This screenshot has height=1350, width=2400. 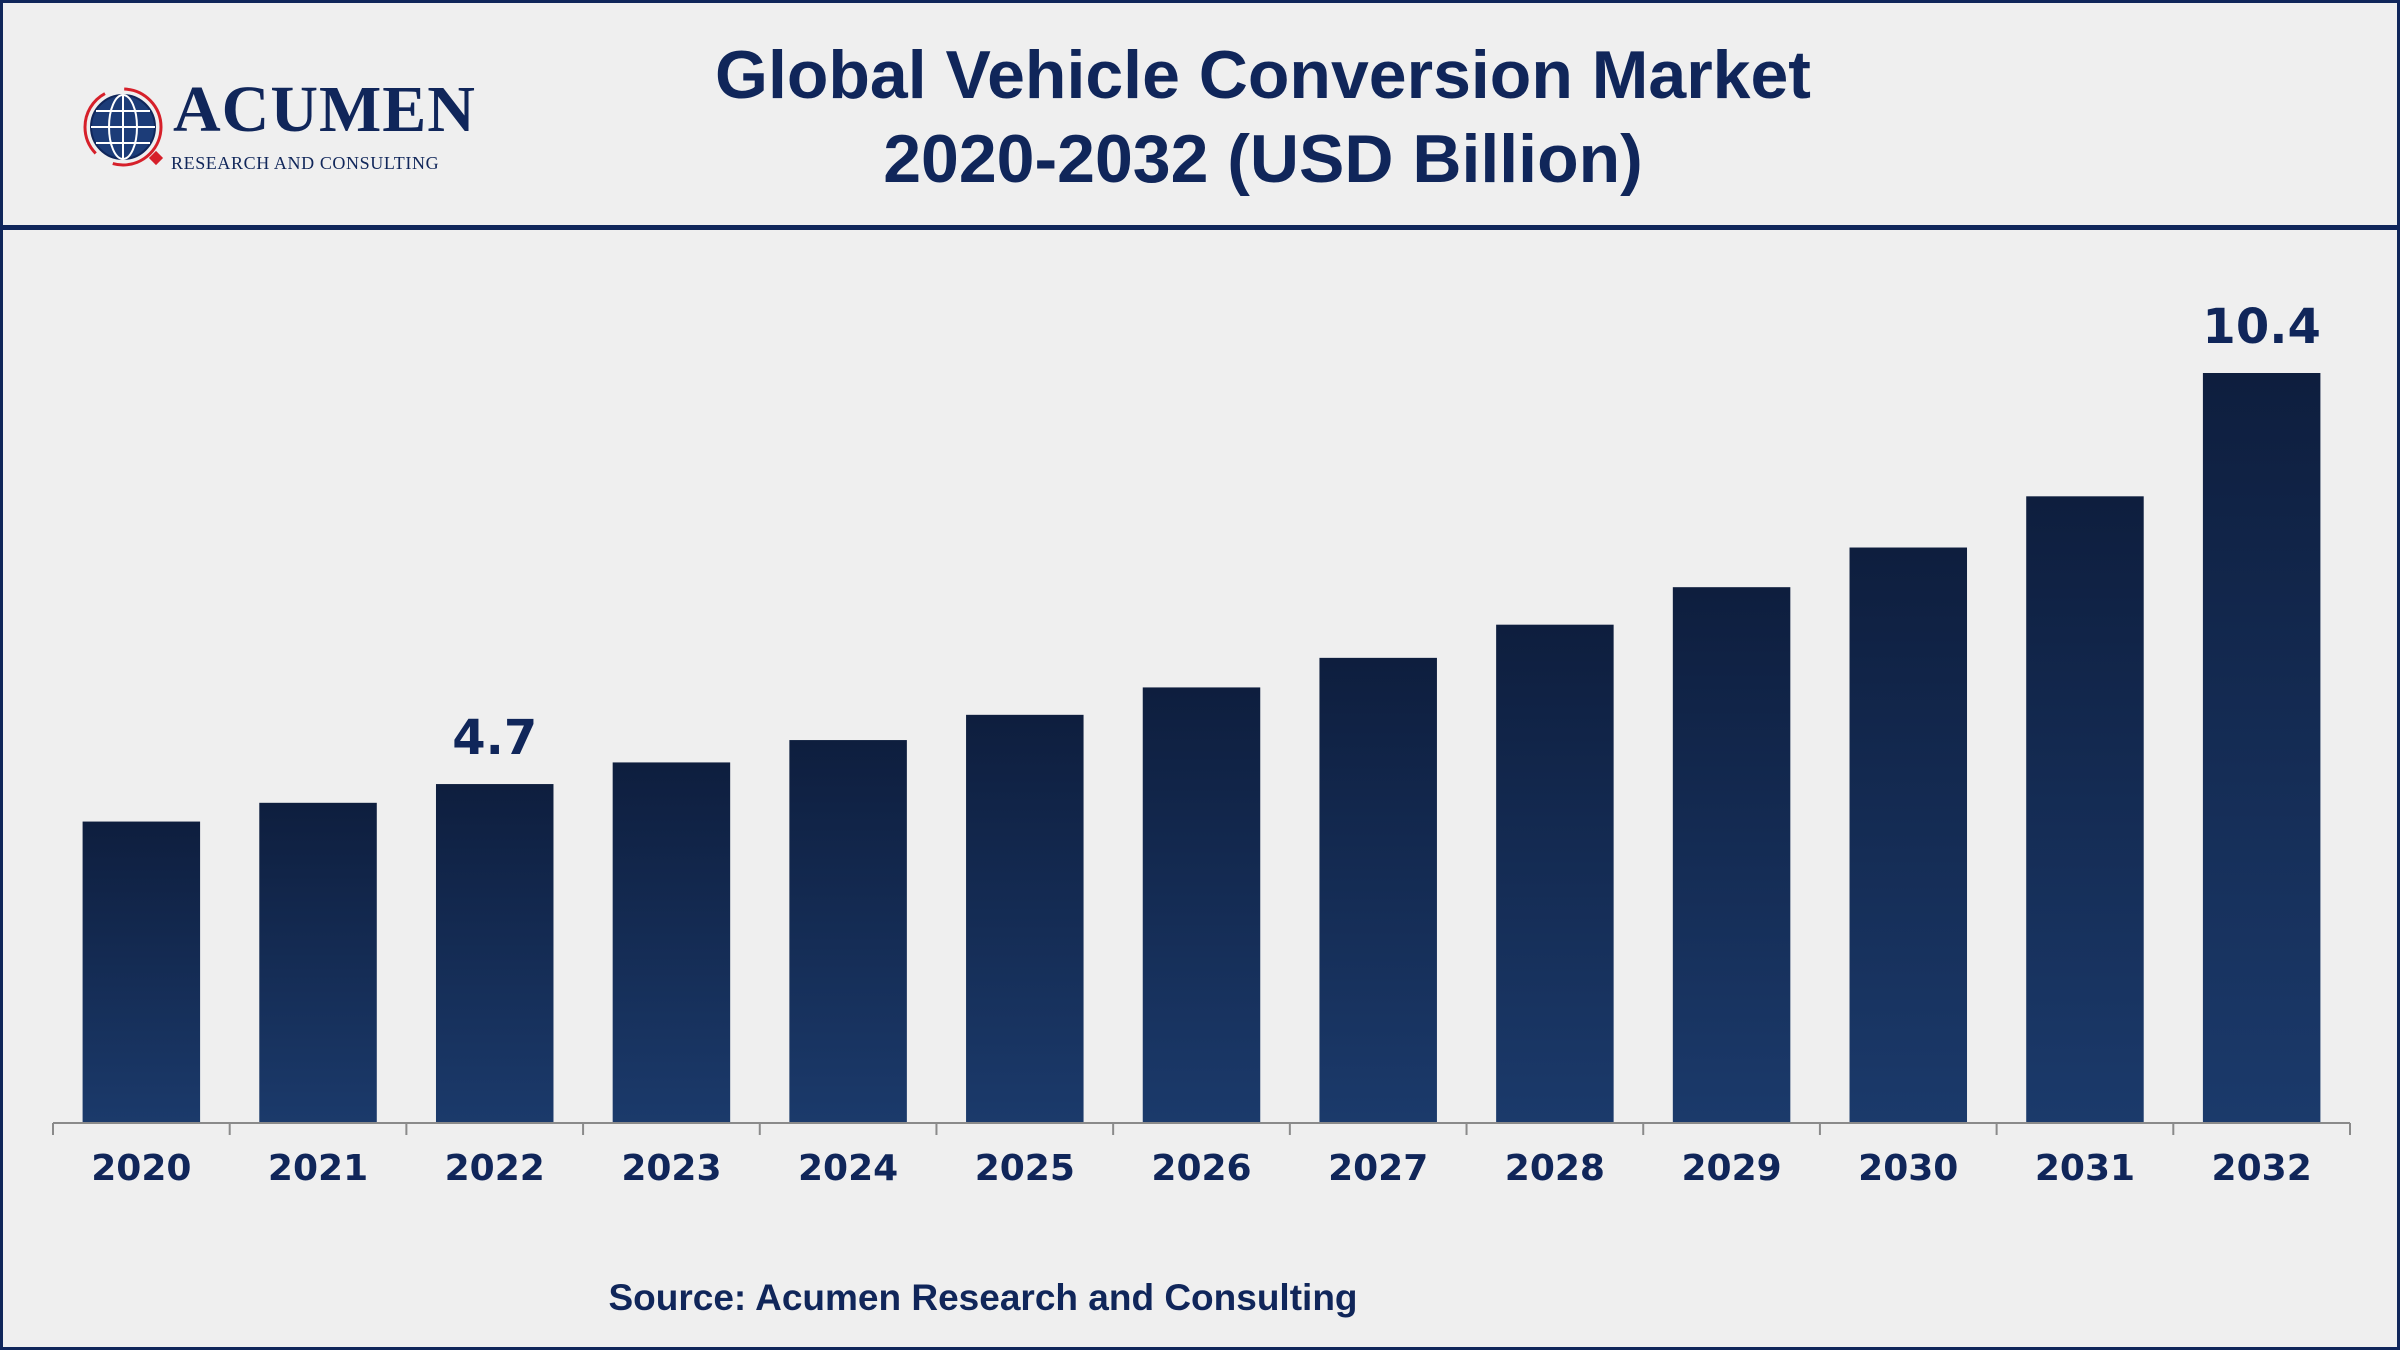 I want to click on chart-title-line1: Global Vehicle Conversion Market, so click(x=1263, y=75).